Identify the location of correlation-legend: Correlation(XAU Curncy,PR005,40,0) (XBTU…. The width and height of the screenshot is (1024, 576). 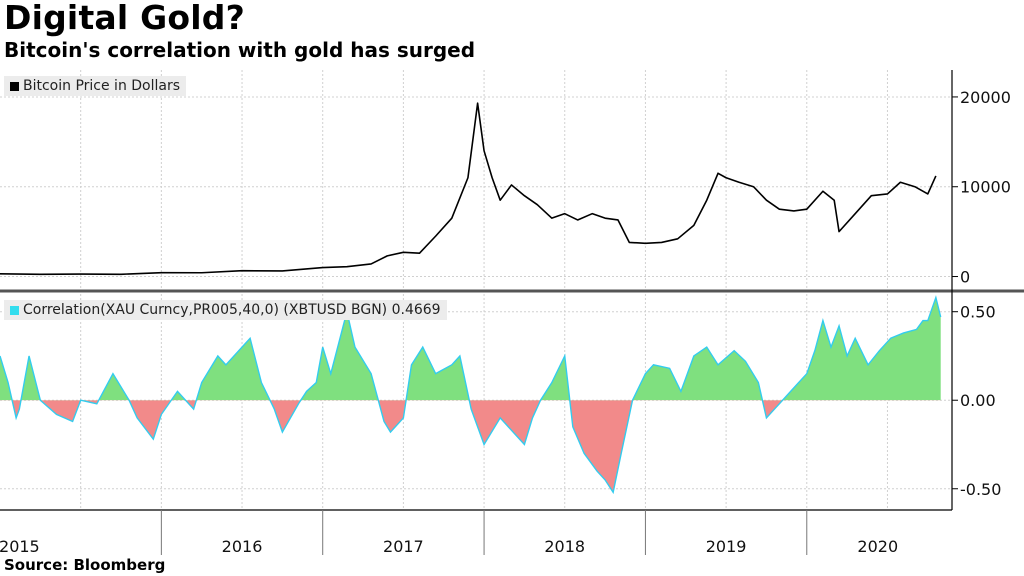
(225, 310).